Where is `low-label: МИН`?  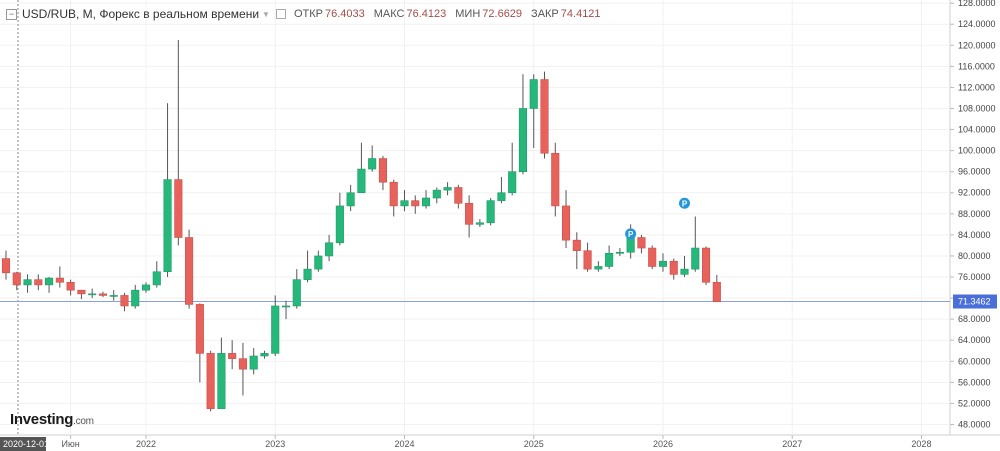
low-label: МИН is located at coordinates (468, 14).